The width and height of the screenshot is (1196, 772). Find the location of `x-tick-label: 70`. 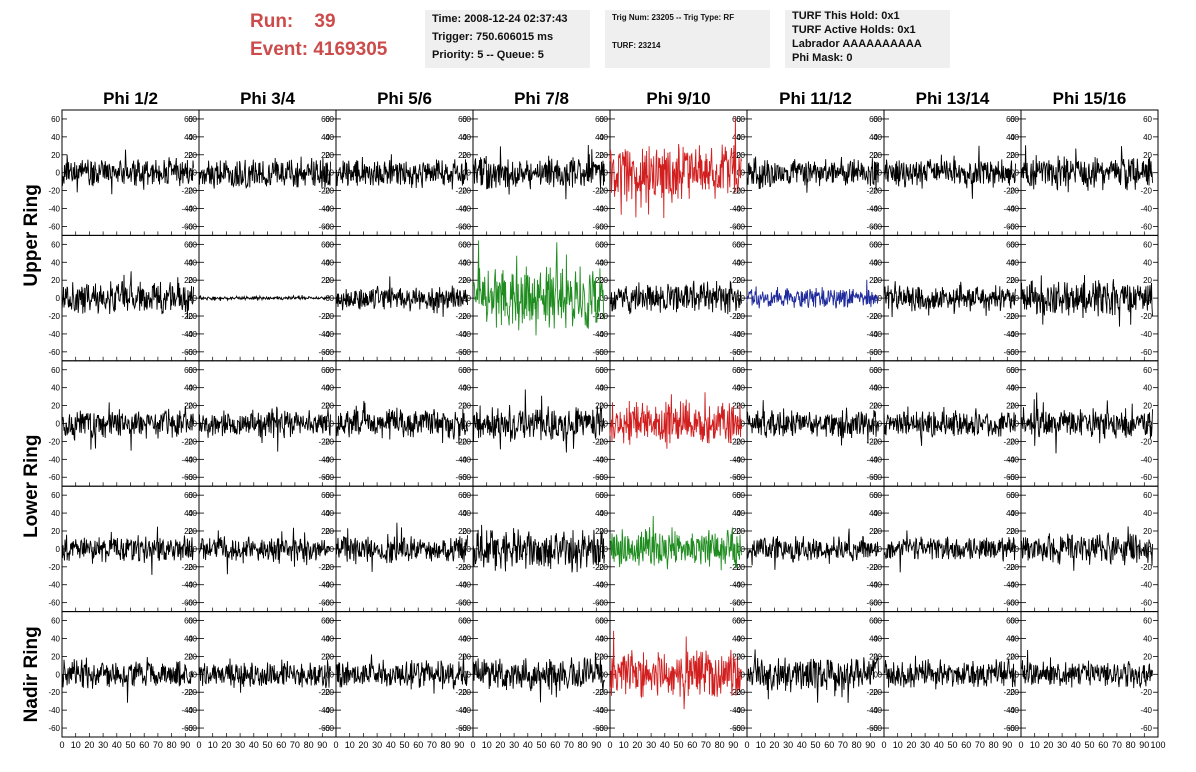

x-tick-label: 70 is located at coordinates (158, 745).